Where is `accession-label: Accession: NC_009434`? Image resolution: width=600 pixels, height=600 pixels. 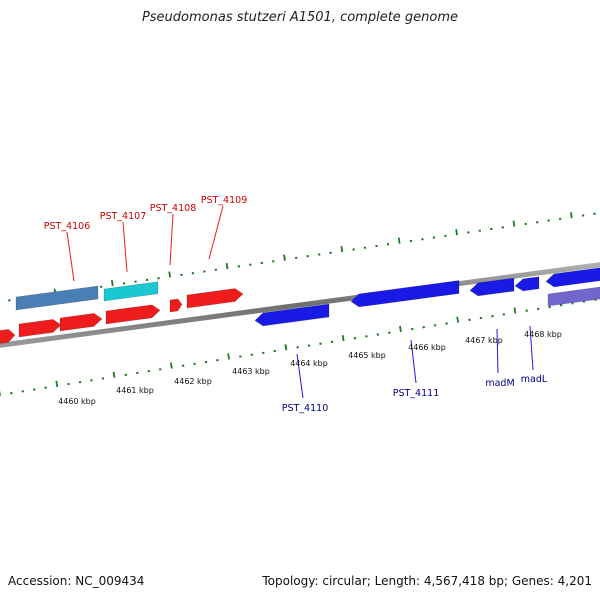
accession-label: Accession: NC_009434 is located at coordinates (76, 581).